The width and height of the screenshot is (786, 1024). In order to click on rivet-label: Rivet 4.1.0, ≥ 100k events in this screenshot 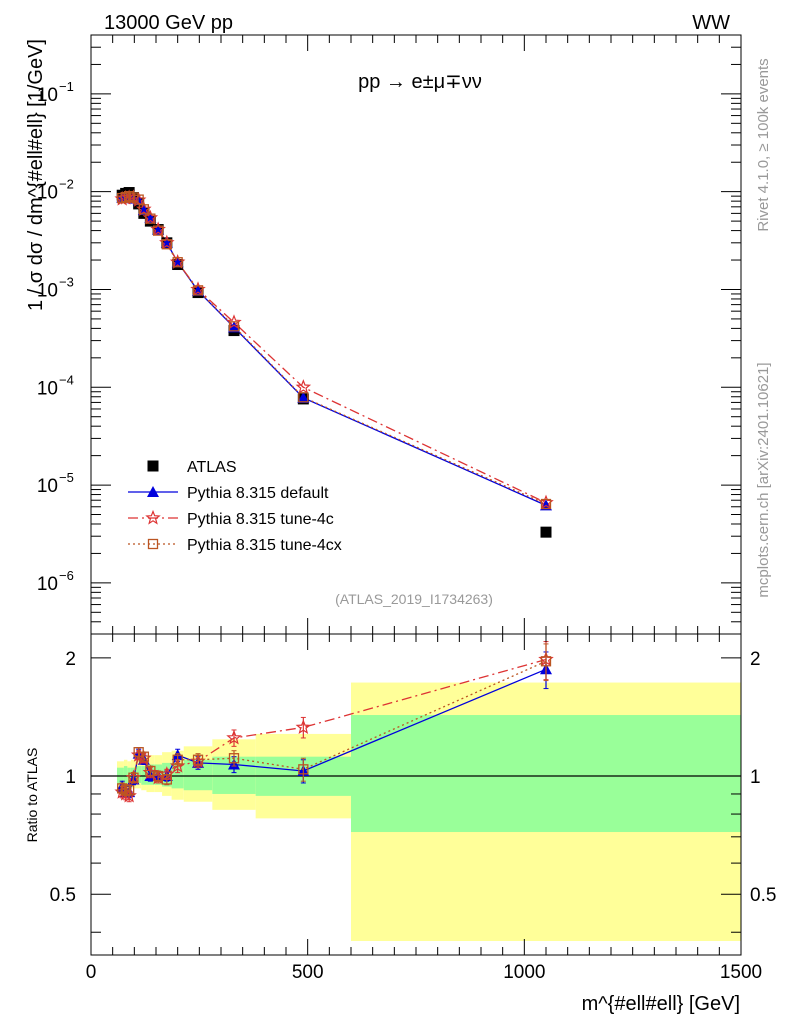, I will do `click(763, 144)`.